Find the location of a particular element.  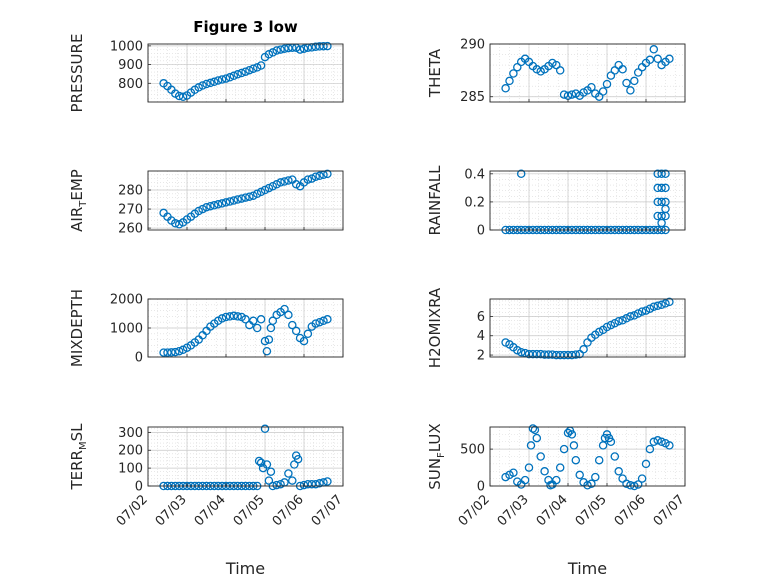

y-tick-label: 100 is located at coordinates (130, 469).